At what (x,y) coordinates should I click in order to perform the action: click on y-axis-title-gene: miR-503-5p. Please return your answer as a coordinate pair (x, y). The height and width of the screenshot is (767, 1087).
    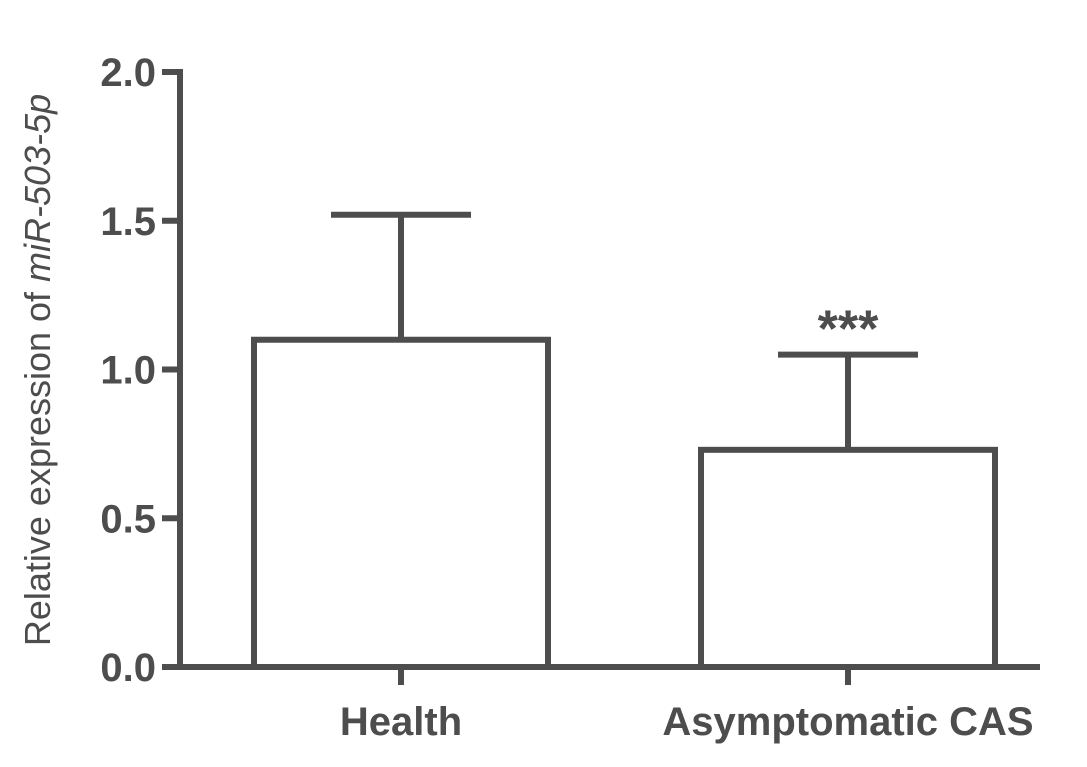
    Looking at the image, I should click on (37, 188).